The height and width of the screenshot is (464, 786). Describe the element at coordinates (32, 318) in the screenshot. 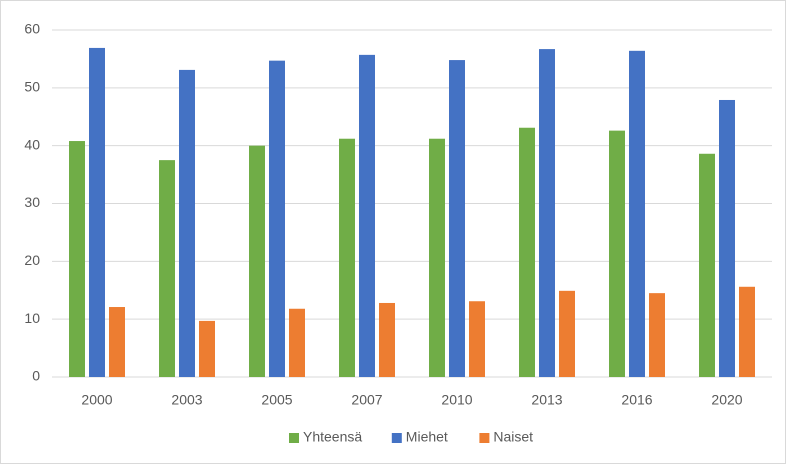

I see `y-tick-label: 10` at that location.